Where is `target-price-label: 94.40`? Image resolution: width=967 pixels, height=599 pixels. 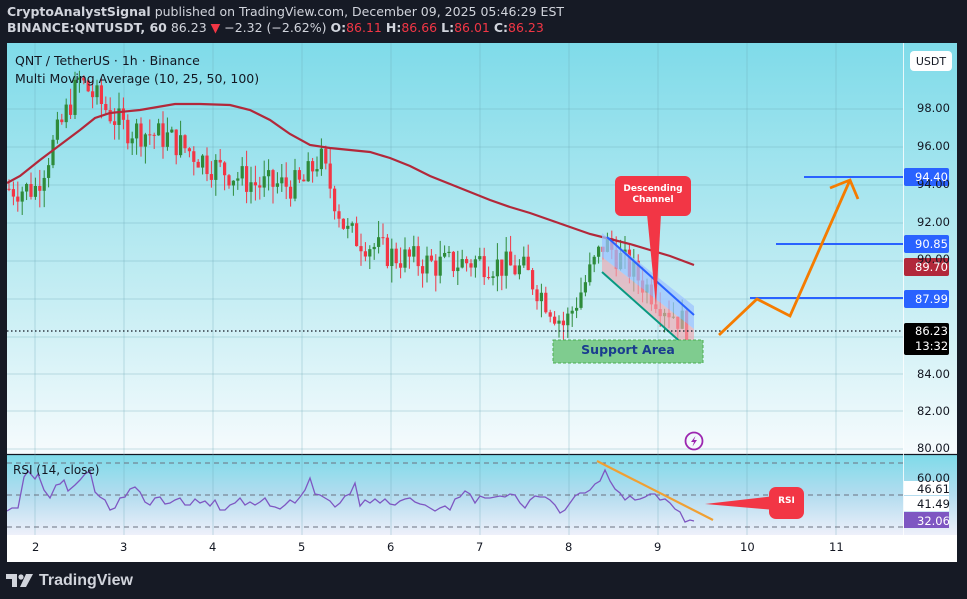
target-price-label: 94.40 is located at coordinates (931, 177).